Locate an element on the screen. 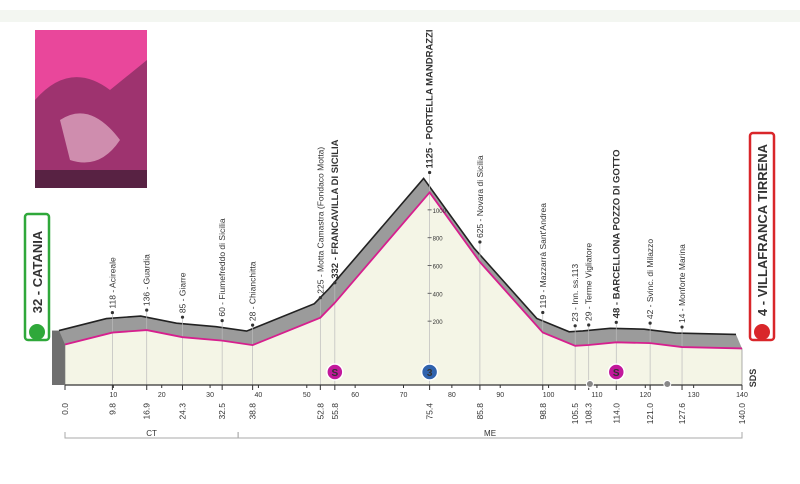  x-tick-label: 114.0 is located at coordinates (616, 413).